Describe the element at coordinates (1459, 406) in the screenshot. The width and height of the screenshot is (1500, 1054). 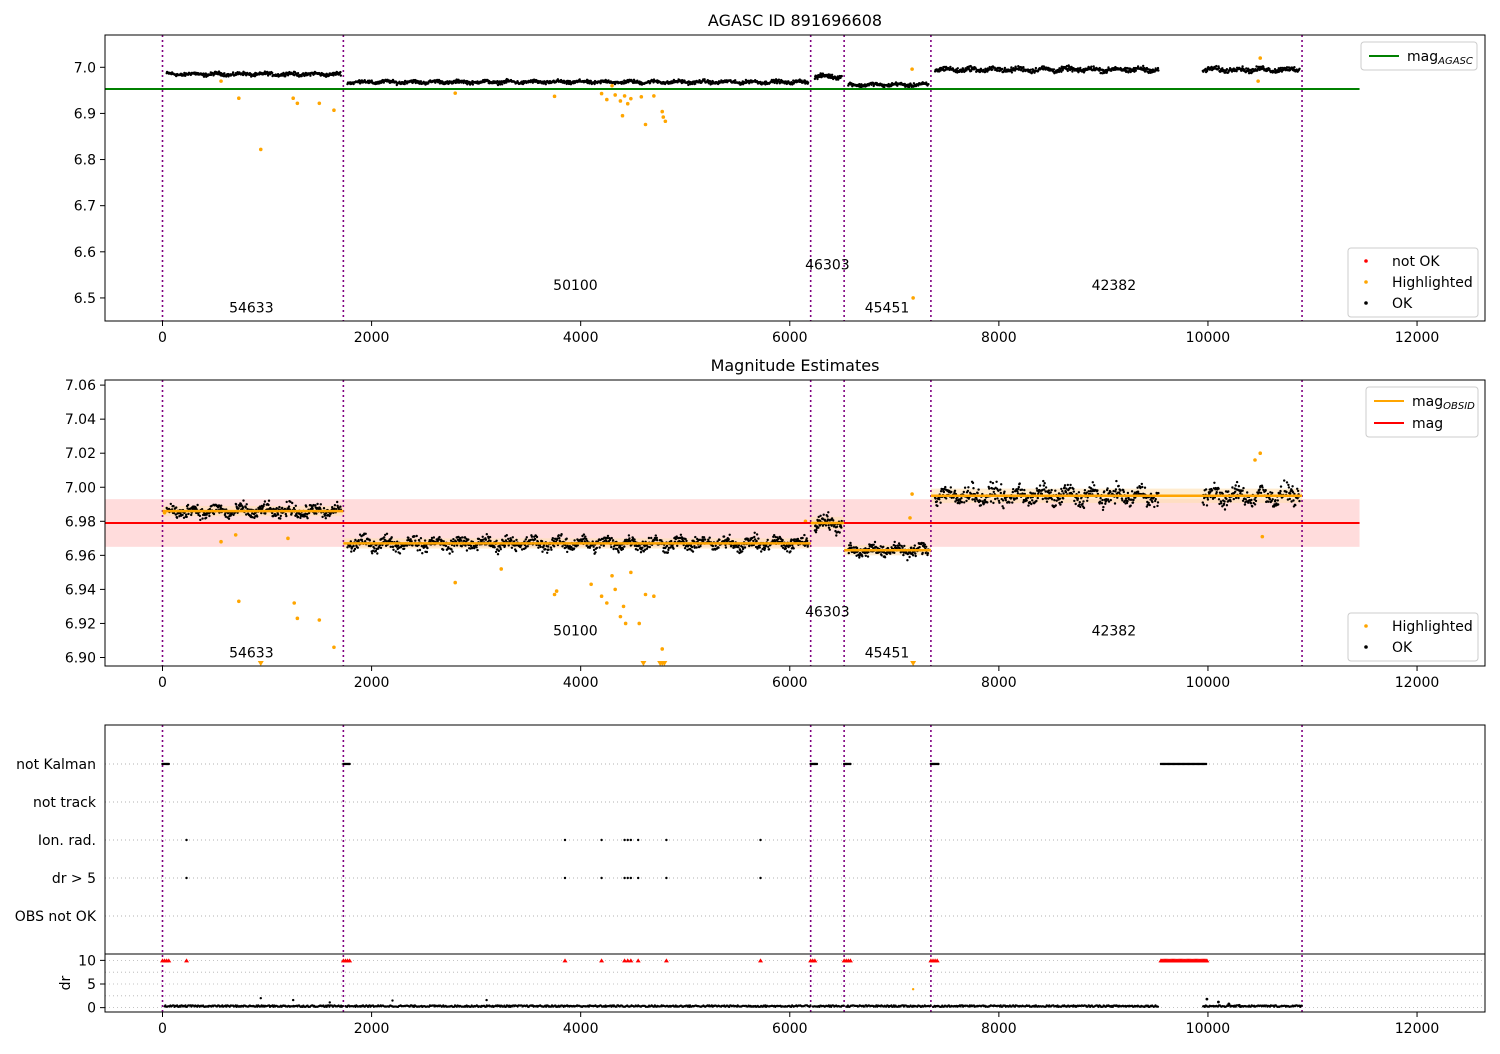
I see `estimates-line-legend-subscript: OBSID` at that location.